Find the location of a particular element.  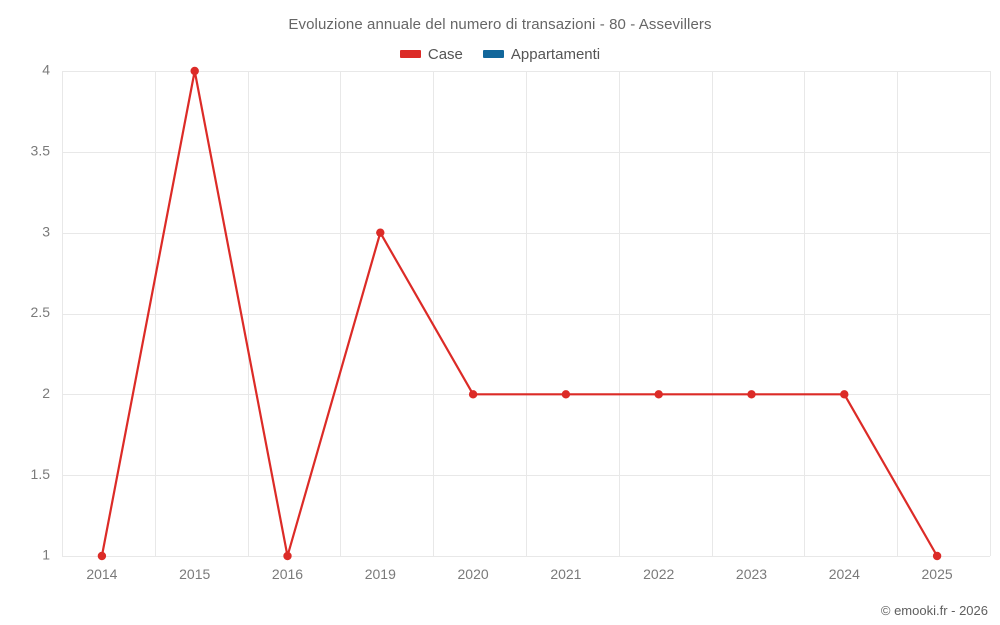

legend-item-case: Case is located at coordinates (431, 54).